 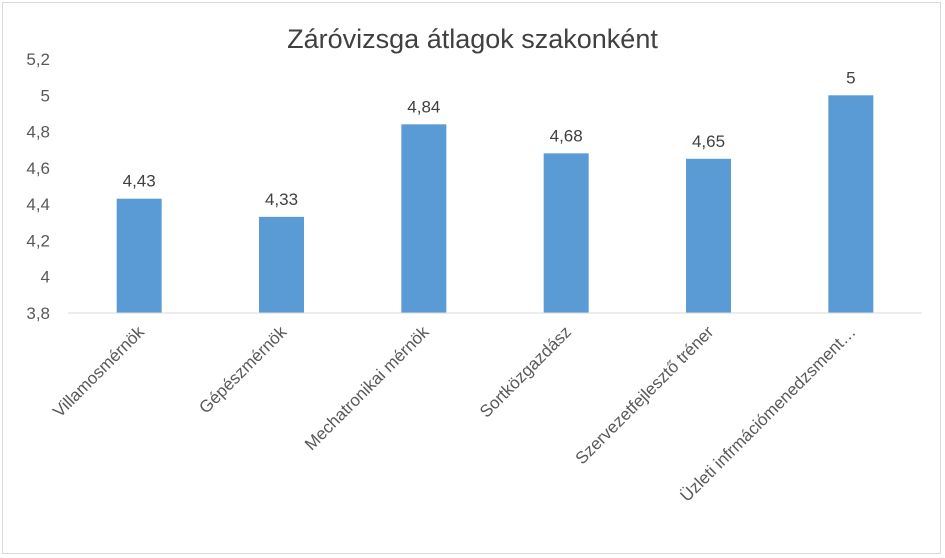 I want to click on data-label: 4,43, so click(x=139, y=181).